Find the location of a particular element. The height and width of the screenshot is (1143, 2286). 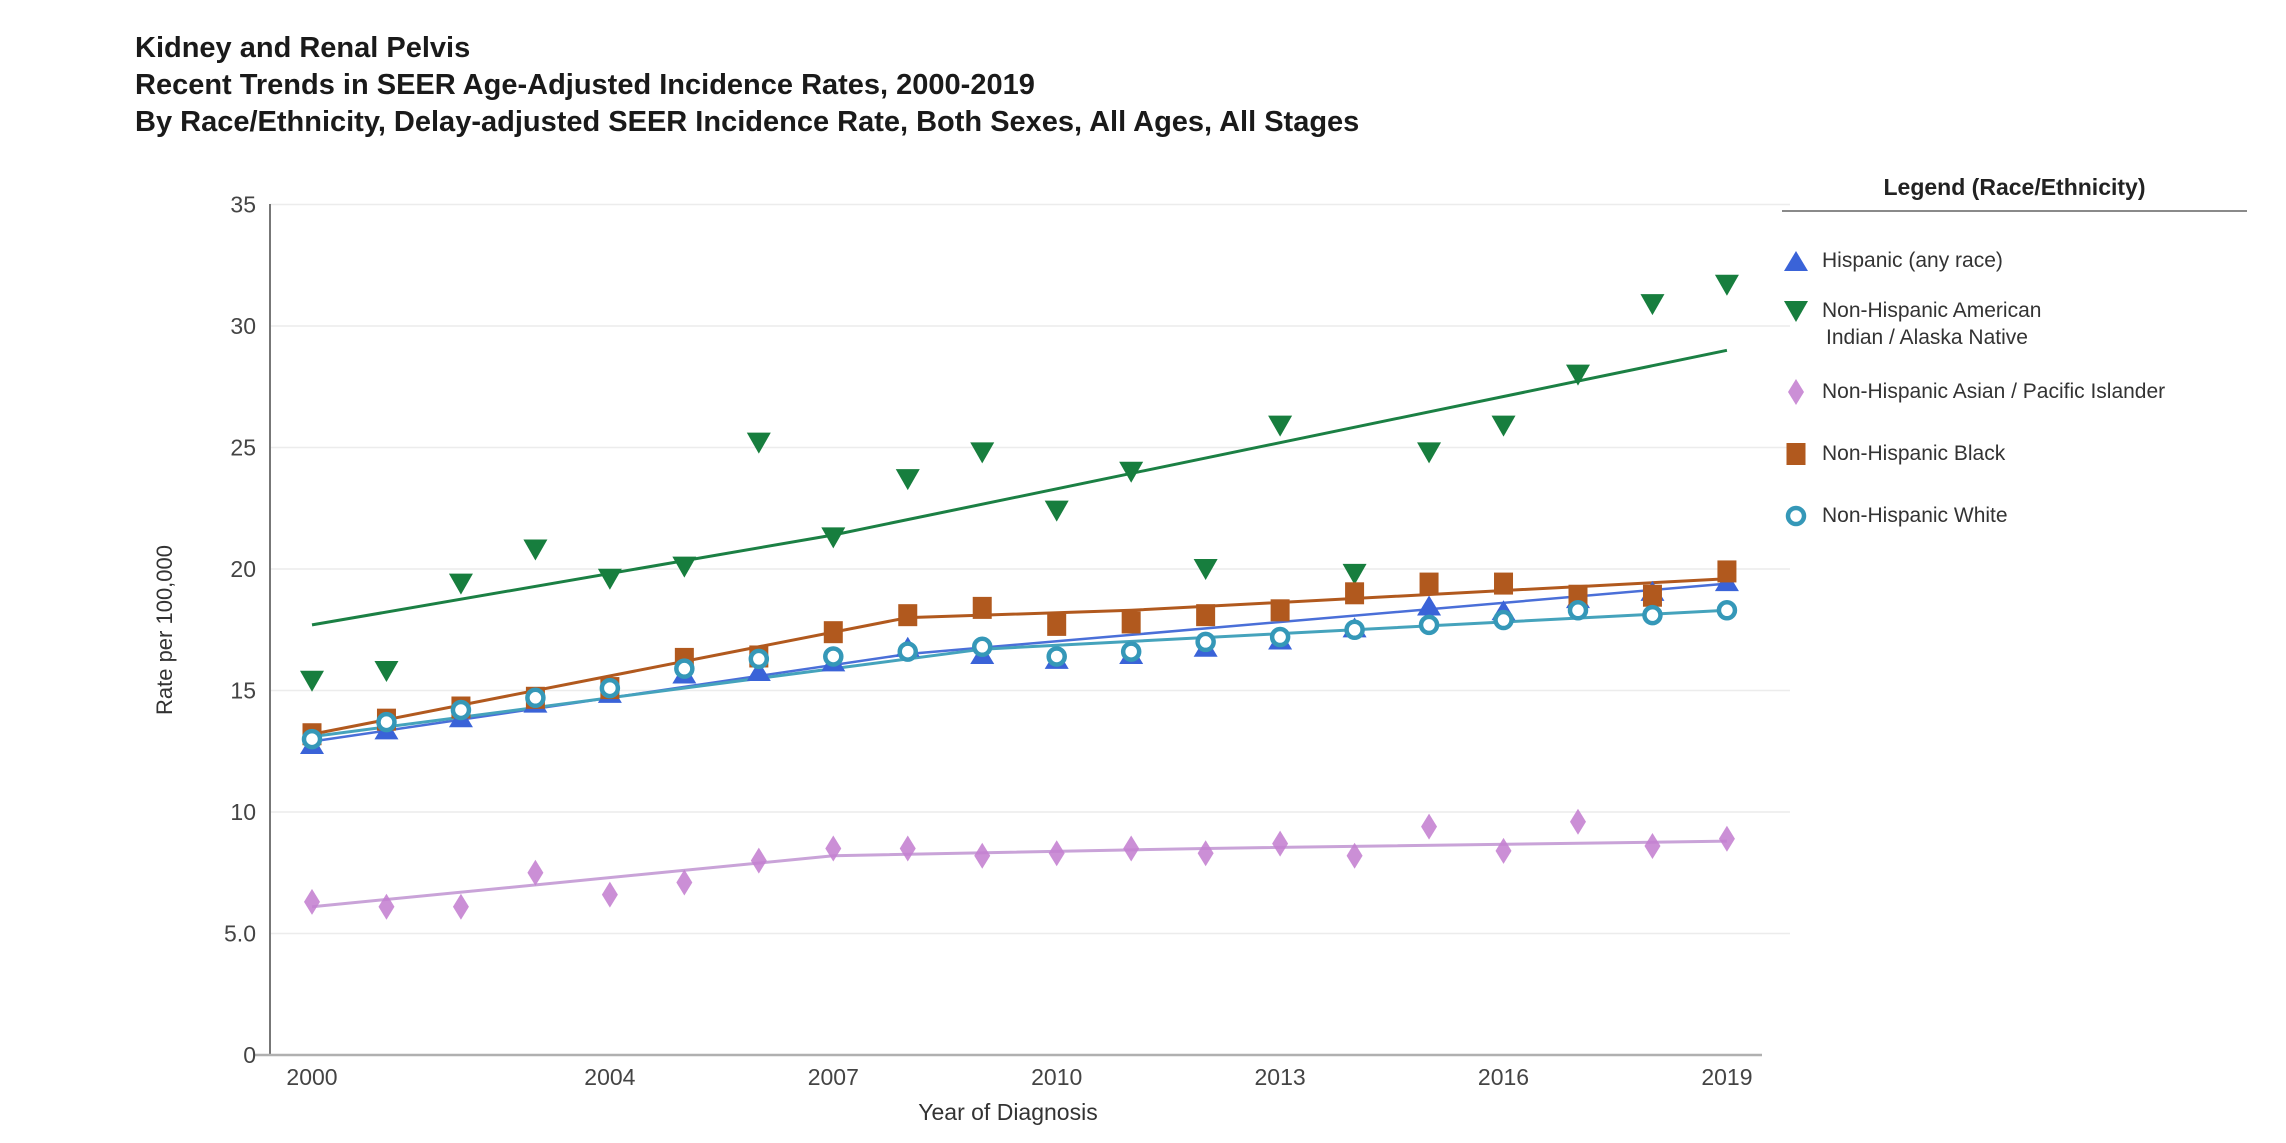

y-tick-label: 5.0 is located at coordinates (240, 934).